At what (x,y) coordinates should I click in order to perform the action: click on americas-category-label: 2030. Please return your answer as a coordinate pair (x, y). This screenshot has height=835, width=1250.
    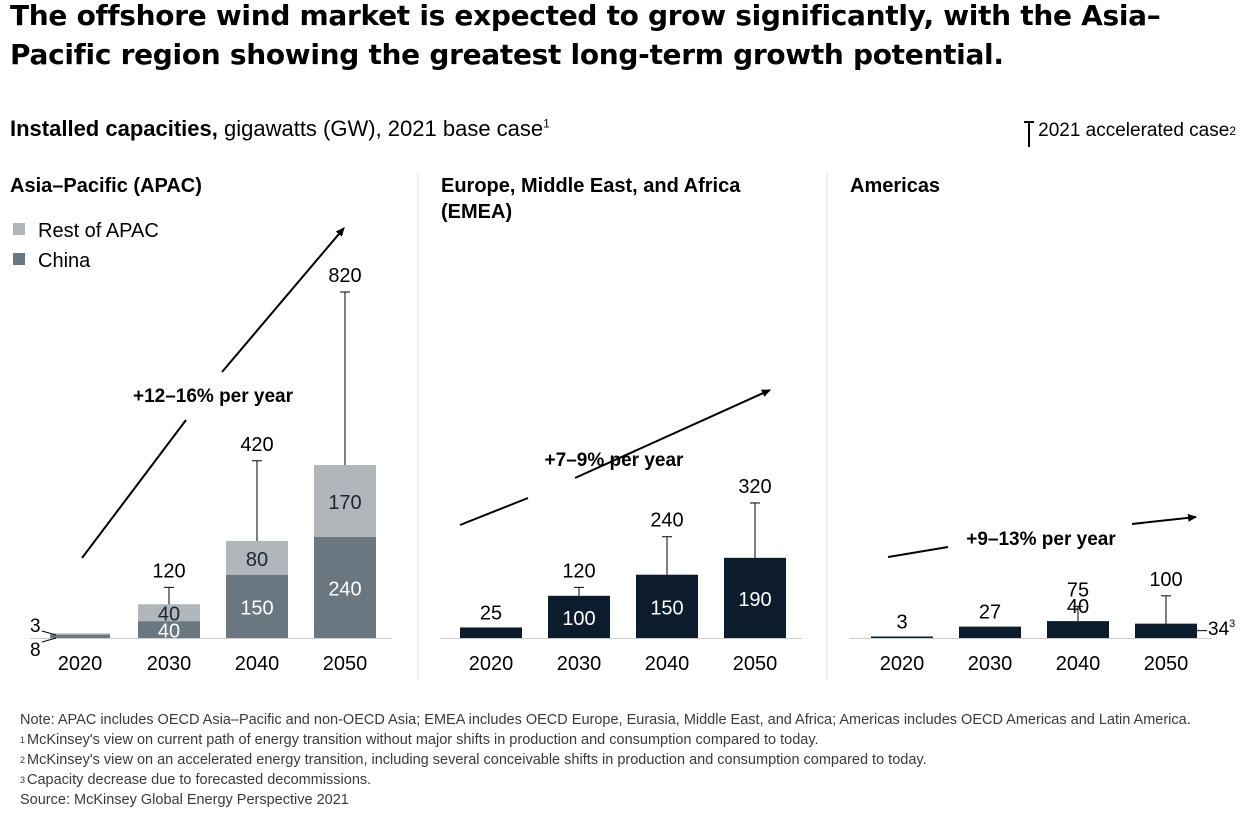
    Looking at the image, I should click on (990, 664).